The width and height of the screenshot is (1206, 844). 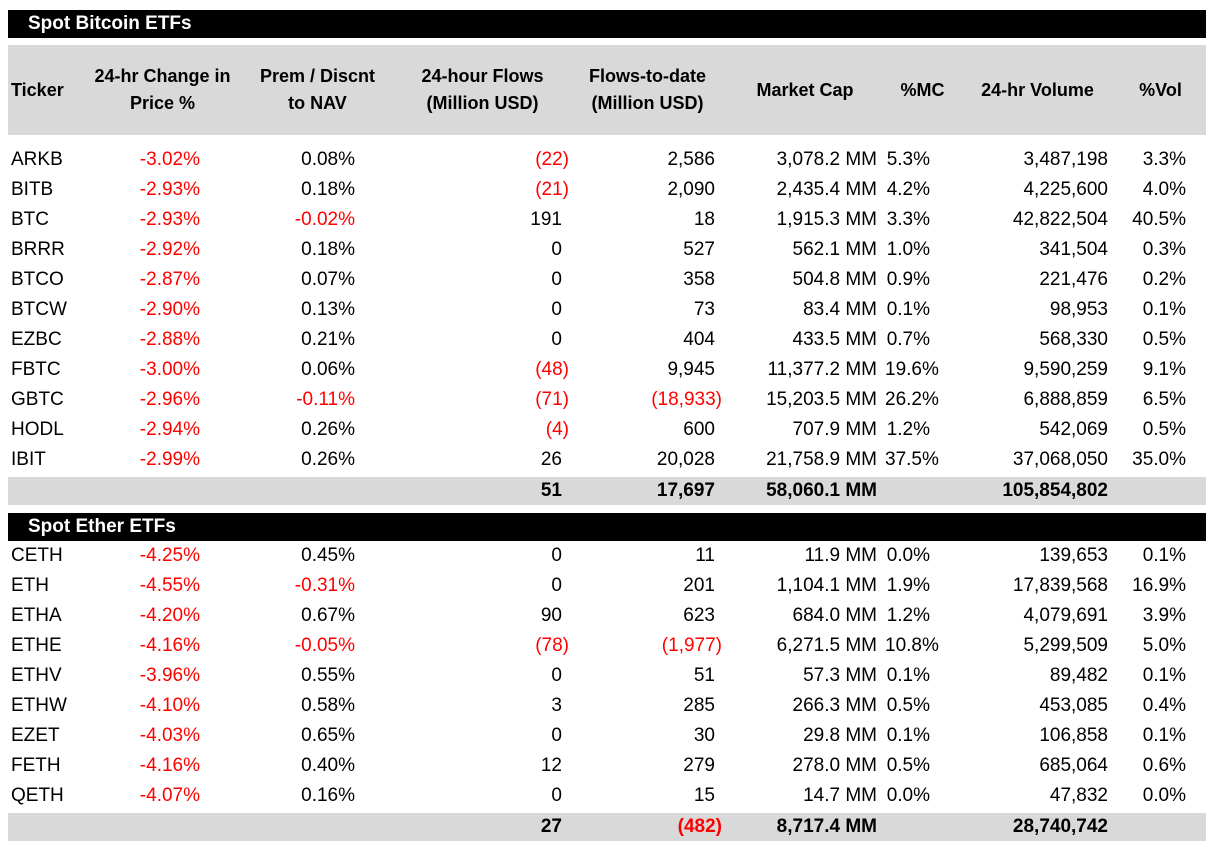 What do you see at coordinates (699, 279) in the screenshot?
I see `cell-value: 358` at bounding box center [699, 279].